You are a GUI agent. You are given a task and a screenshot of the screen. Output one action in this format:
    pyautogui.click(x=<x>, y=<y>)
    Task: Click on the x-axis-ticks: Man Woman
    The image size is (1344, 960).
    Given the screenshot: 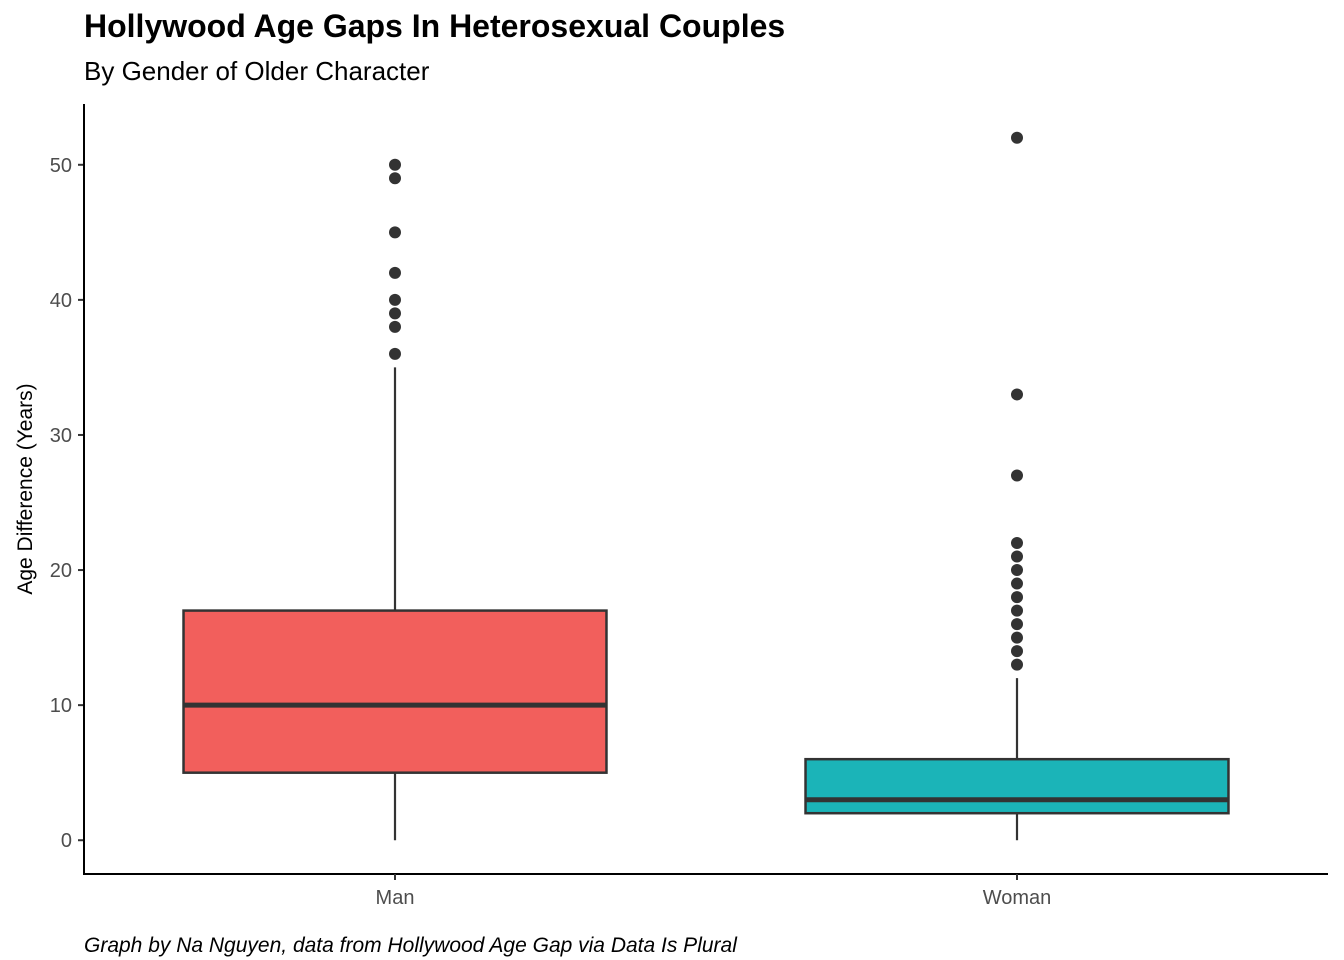 What is the action you would take?
    pyautogui.click(x=714, y=891)
    